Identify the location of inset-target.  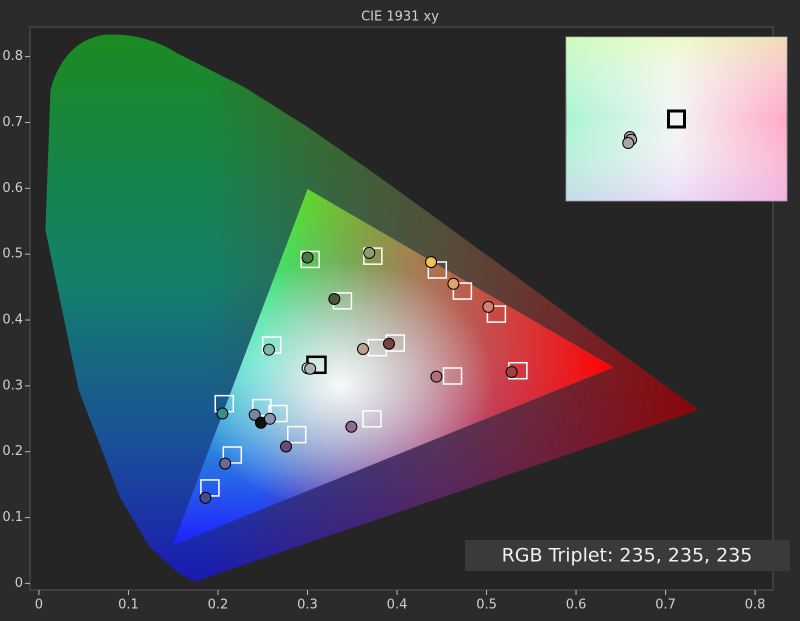
(676, 119).